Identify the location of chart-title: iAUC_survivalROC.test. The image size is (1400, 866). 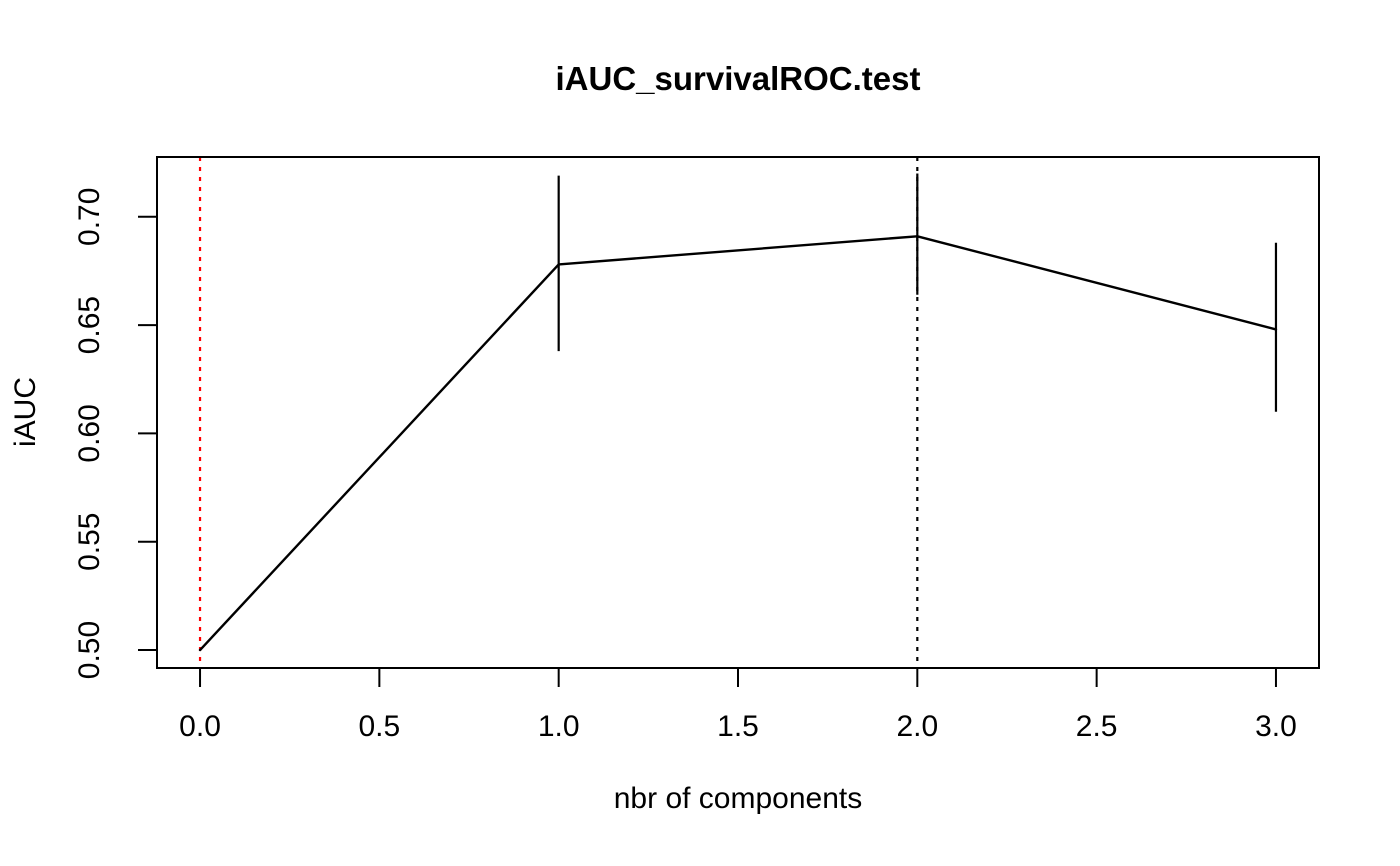
(738, 78).